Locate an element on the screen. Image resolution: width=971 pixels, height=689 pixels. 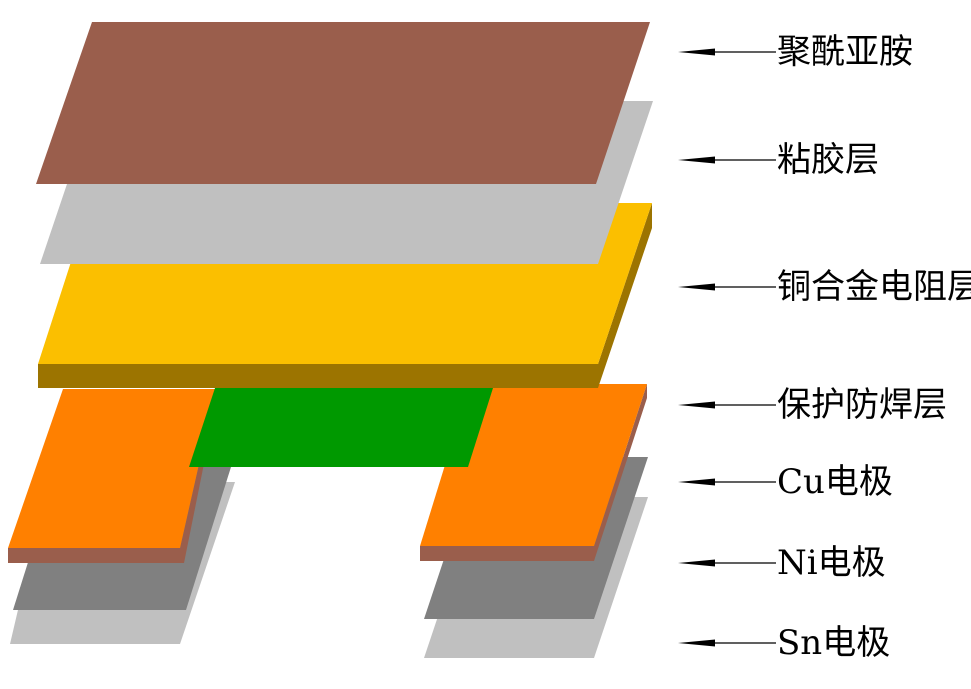
resistor-layer-front is located at coordinates (318, 376).